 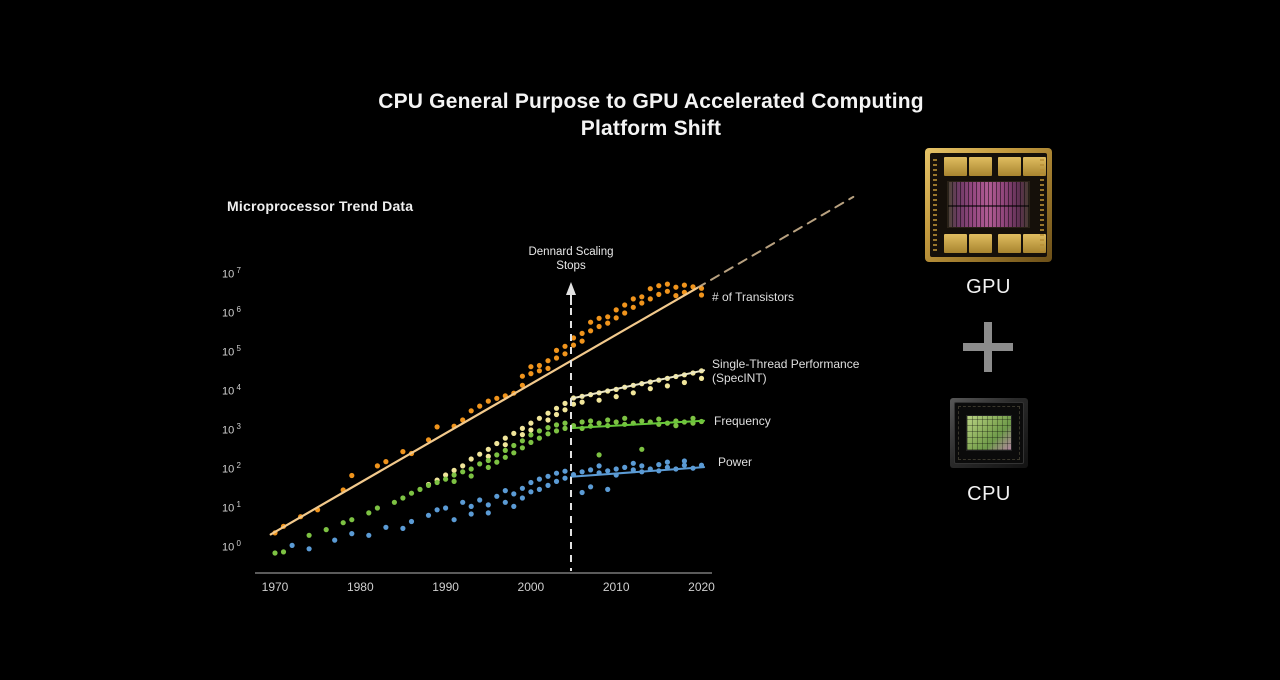 I want to click on x-tick-label: 1990, so click(x=445, y=587).